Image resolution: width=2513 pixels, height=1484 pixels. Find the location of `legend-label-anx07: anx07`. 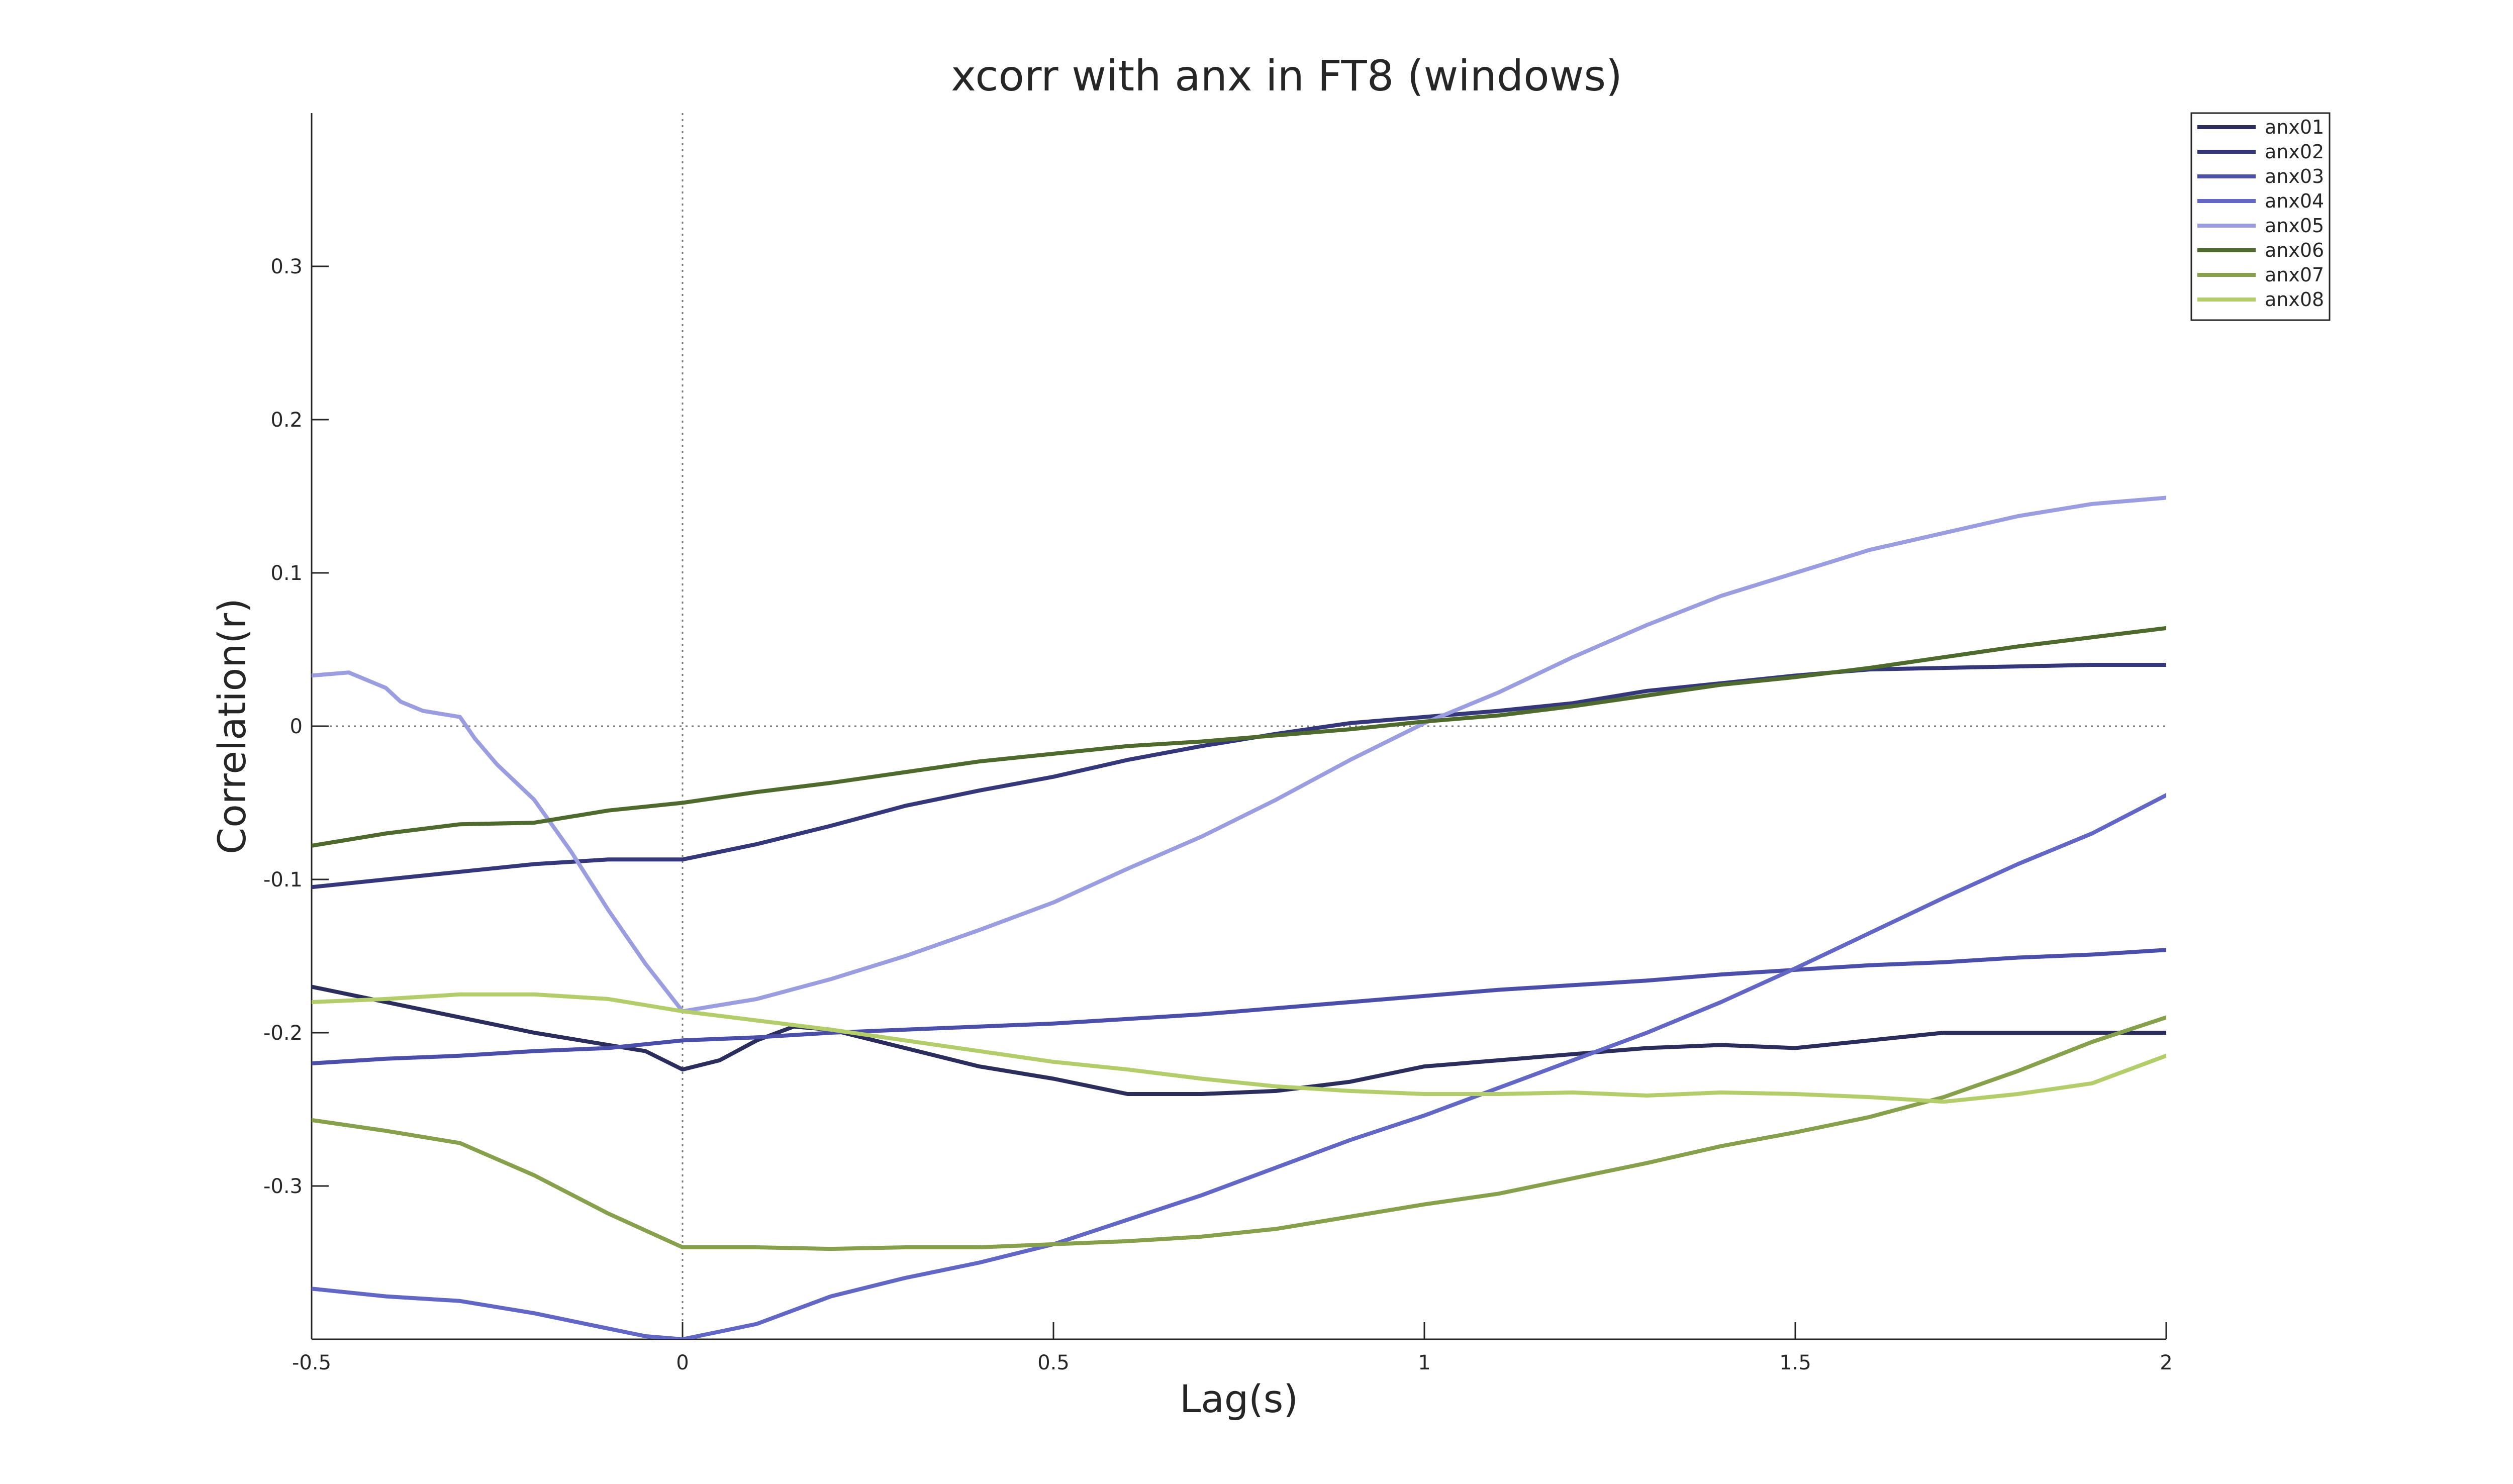

legend-label-anx07: anx07 is located at coordinates (2294, 275).